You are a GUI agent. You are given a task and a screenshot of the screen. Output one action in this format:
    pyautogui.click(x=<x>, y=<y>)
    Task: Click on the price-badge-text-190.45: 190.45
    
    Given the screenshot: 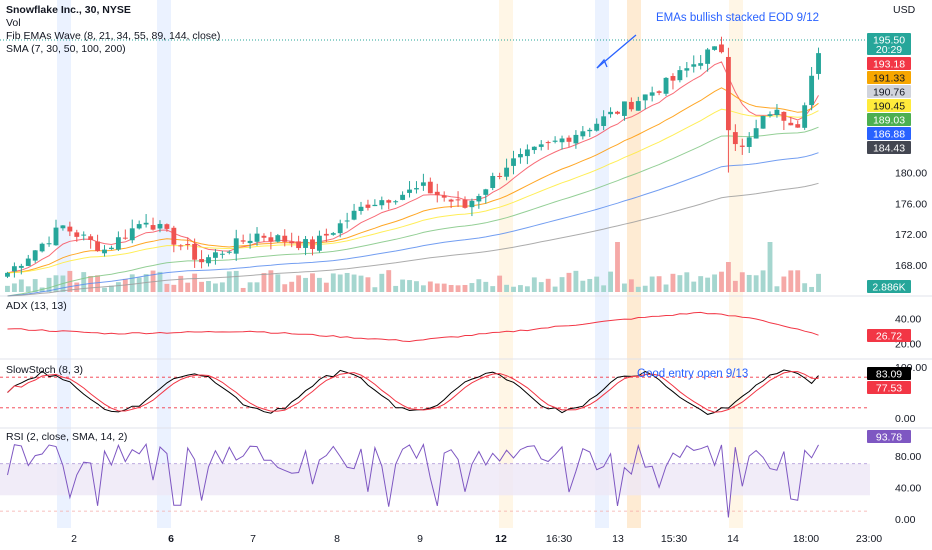 What is the action you would take?
    pyautogui.click(x=889, y=107)
    